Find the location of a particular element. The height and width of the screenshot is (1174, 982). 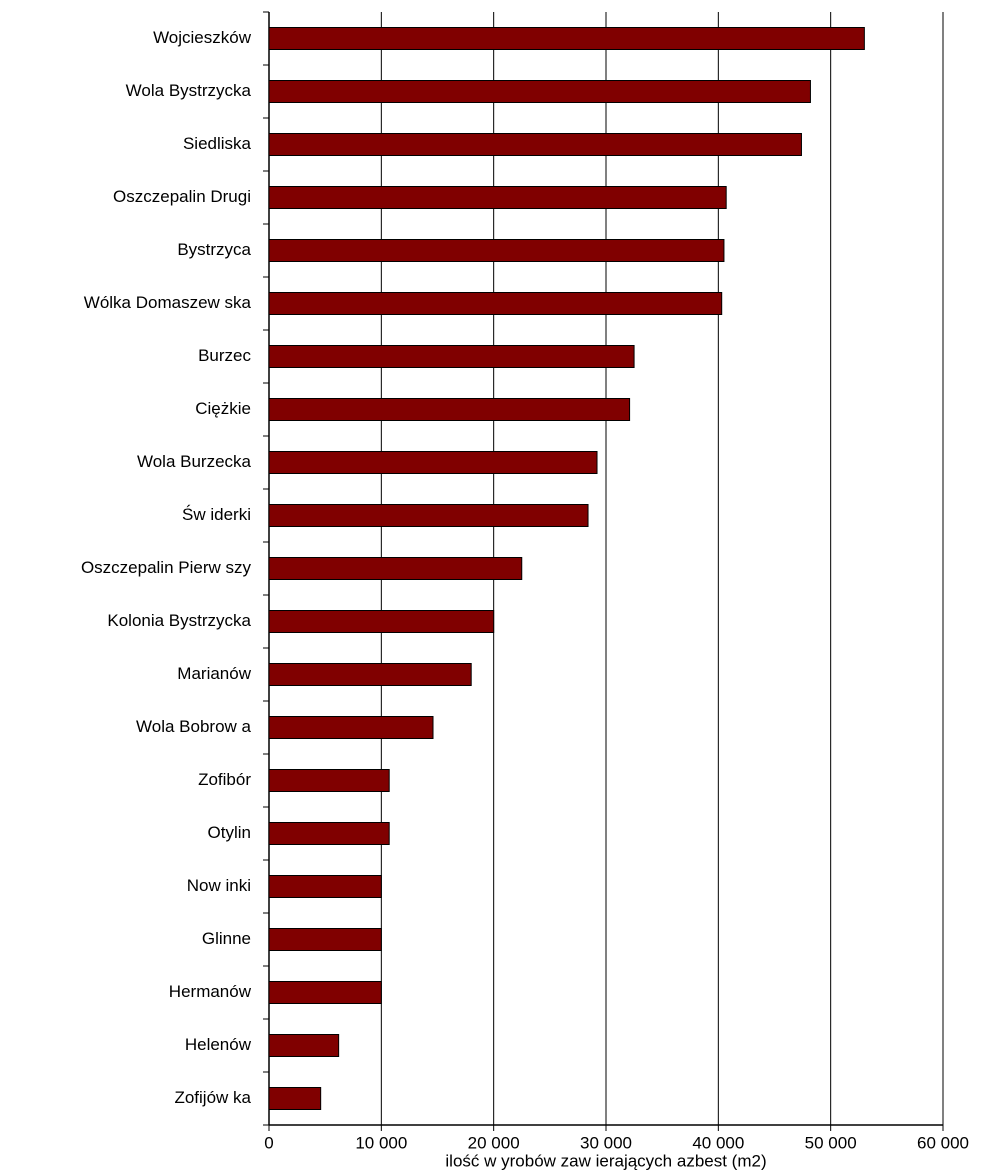

y-tick-label: Oszczepalin Pierw szy is located at coordinates (166, 567).